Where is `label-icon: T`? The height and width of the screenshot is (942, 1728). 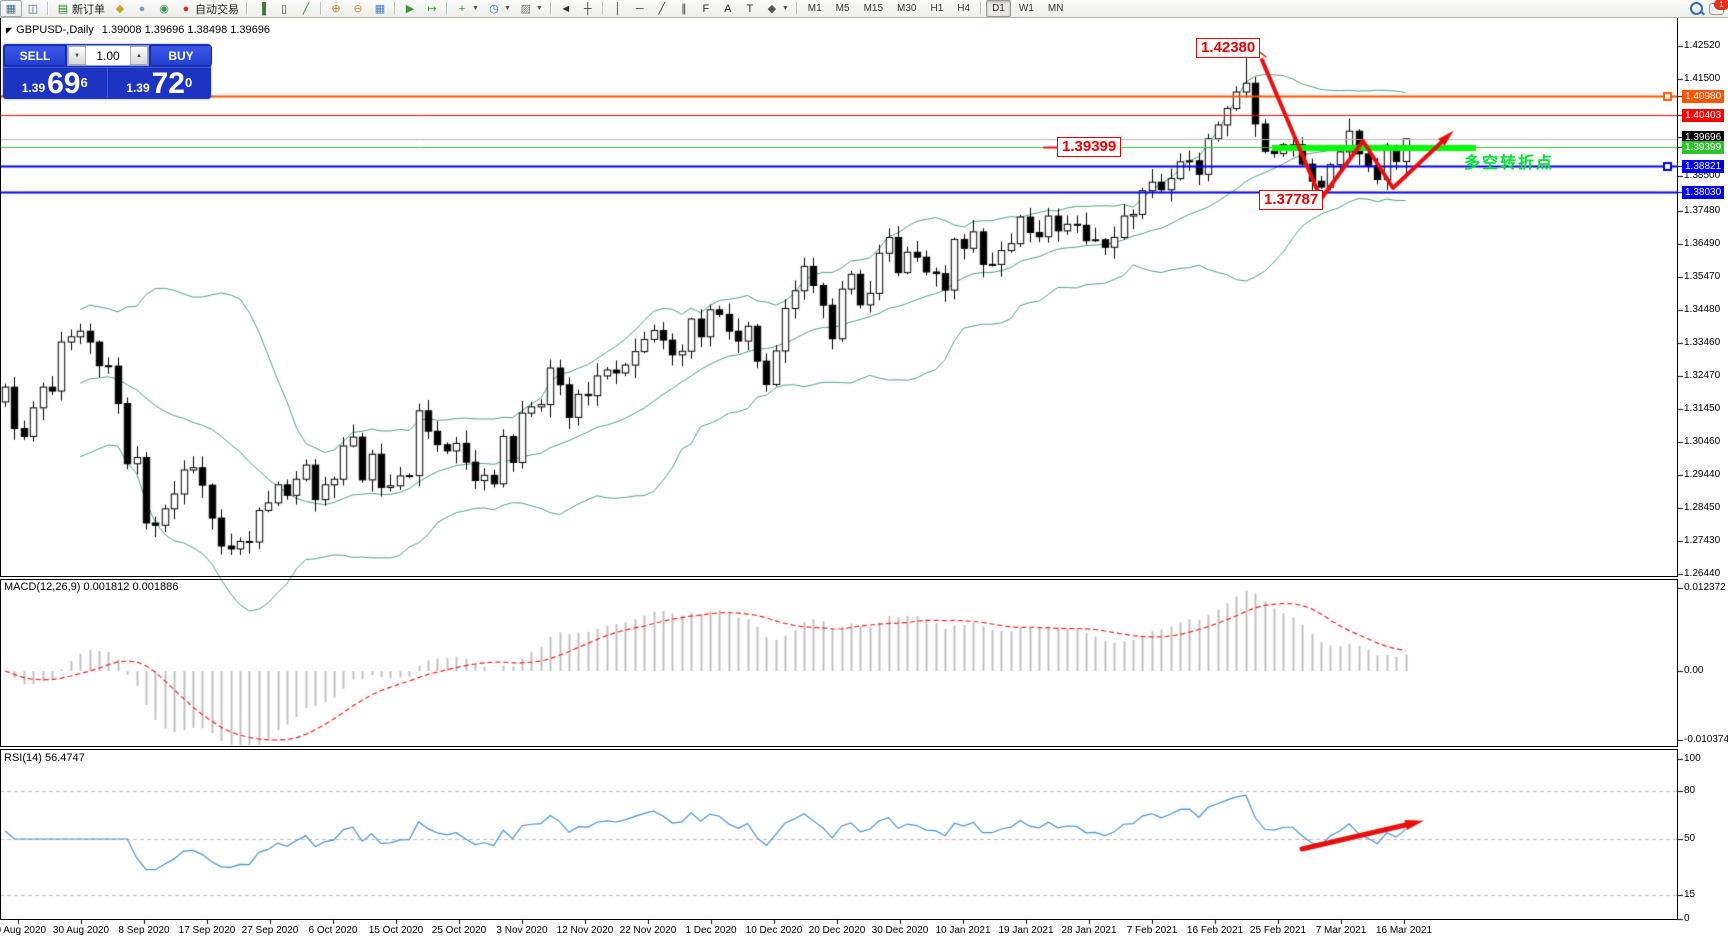
label-icon: T is located at coordinates (750, 8).